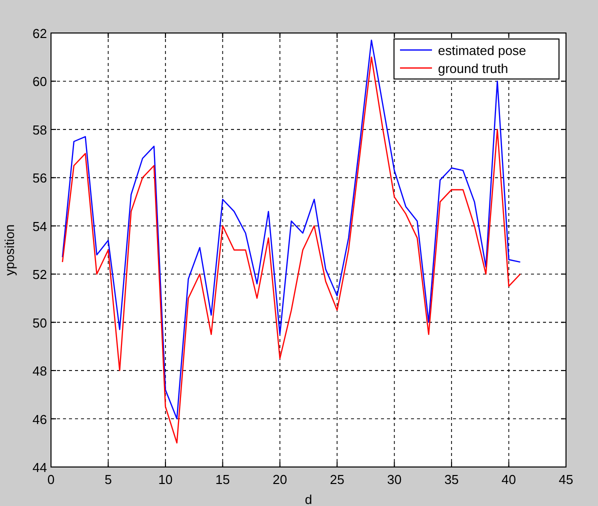  Describe the element at coordinates (39, 130) in the screenshot. I see `y-tick-label: 58` at that location.